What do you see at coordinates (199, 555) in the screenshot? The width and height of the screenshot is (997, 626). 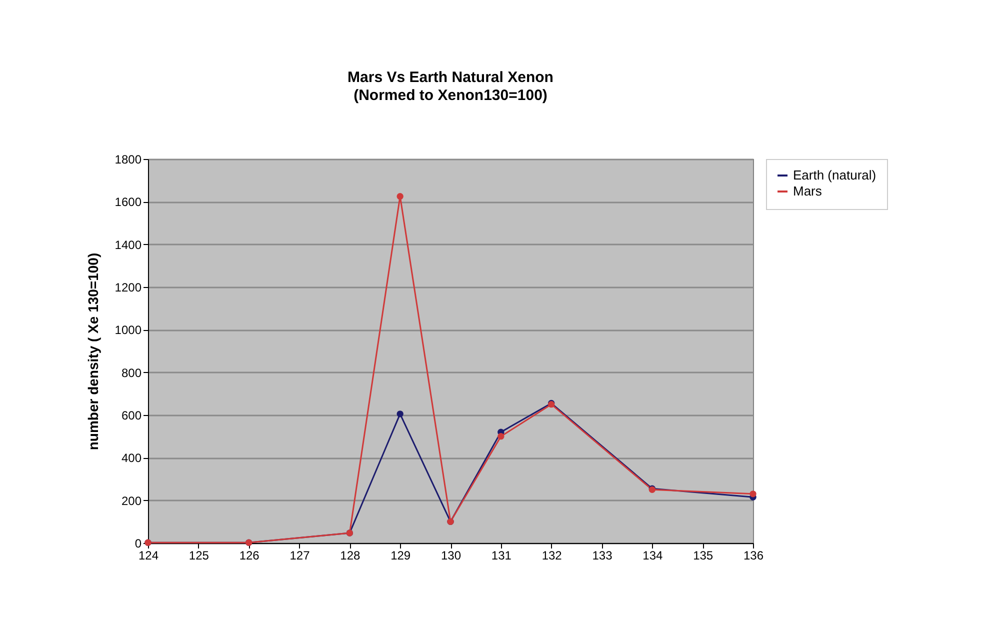 I see `x-tick-label: 125` at bounding box center [199, 555].